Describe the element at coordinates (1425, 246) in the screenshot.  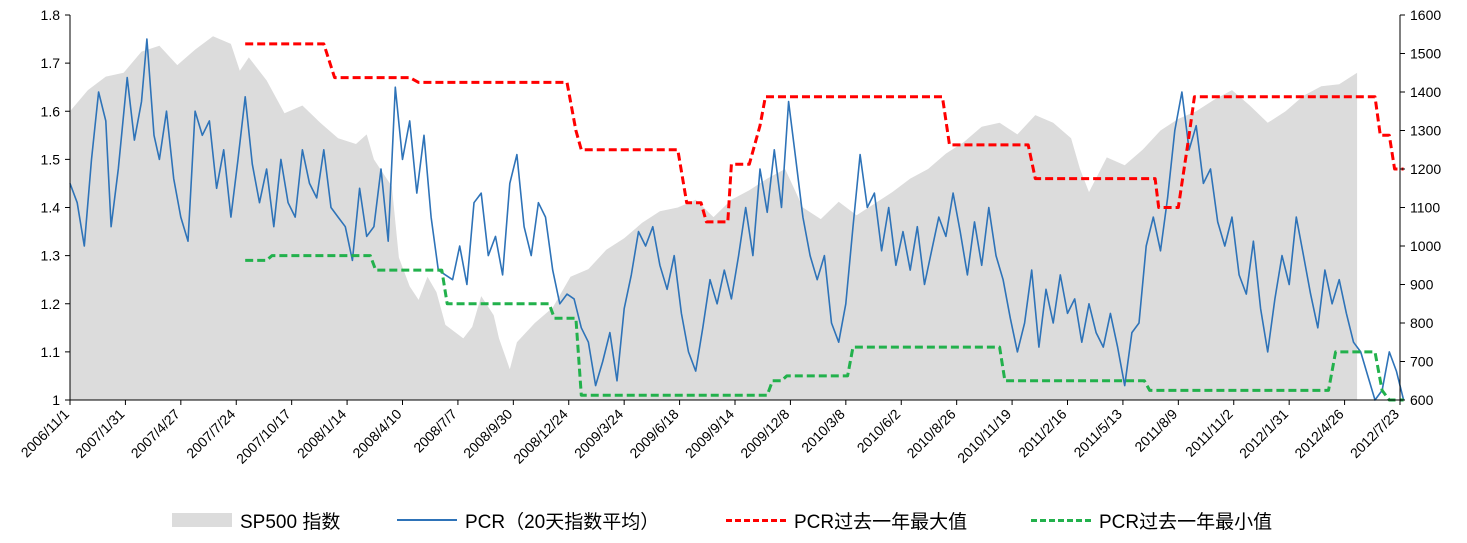
I see `y-right-tick-label: 1000` at that location.